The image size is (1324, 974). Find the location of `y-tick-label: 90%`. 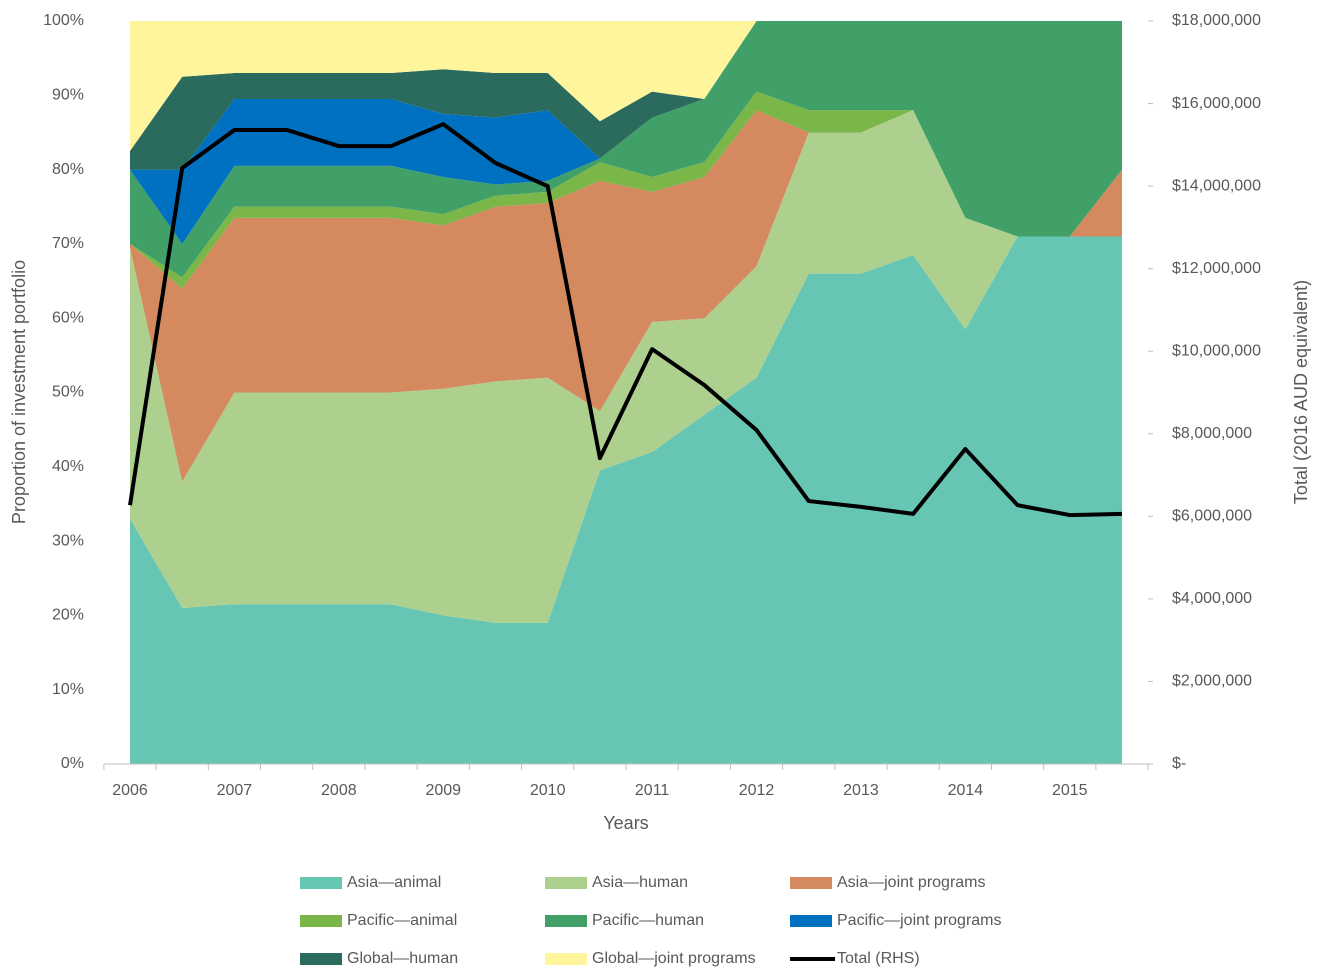

y-tick-label: 90% is located at coordinates (68, 95).